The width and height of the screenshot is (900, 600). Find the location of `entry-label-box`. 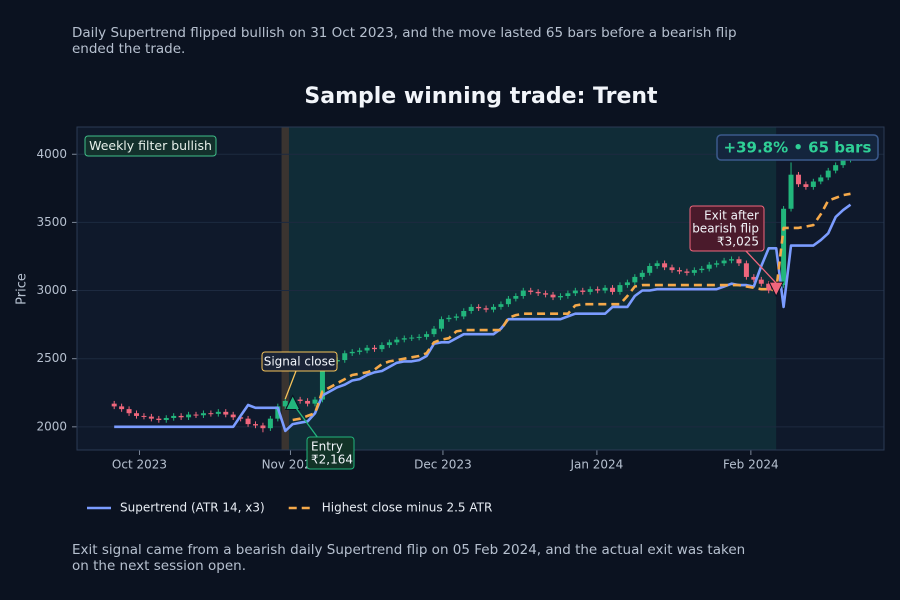

entry-label-box is located at coordinates (330, 453).